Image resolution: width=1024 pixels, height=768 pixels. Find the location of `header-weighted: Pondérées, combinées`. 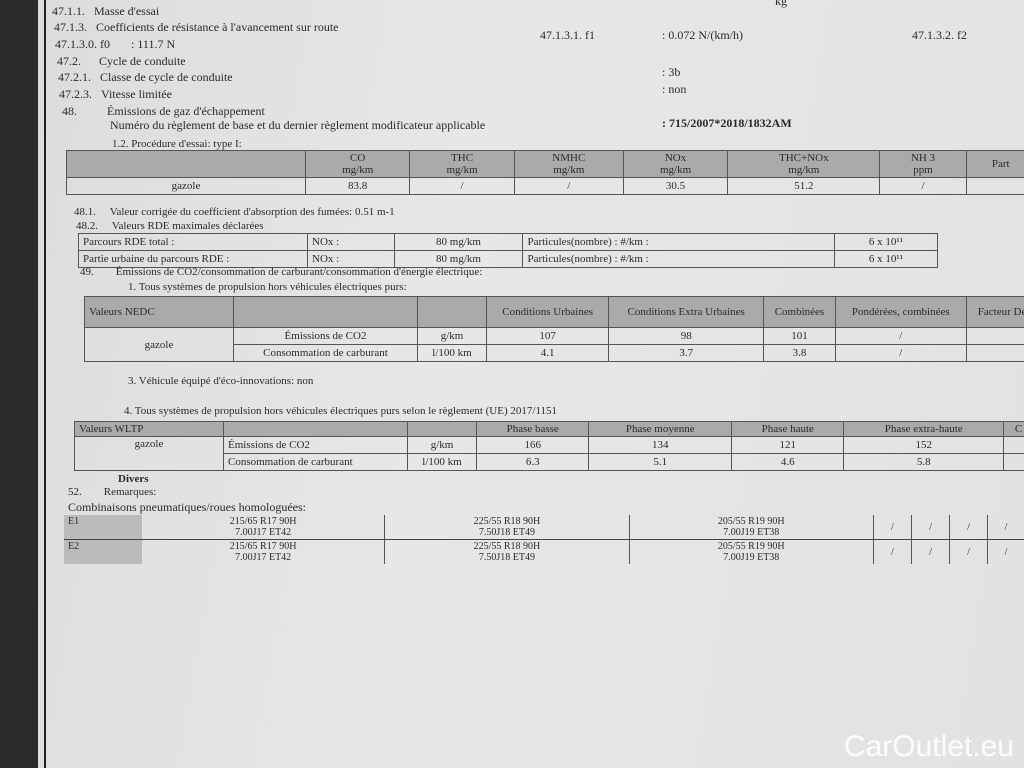

header-weighted: Pondérées, combinées is located at coordinates (900, 312).